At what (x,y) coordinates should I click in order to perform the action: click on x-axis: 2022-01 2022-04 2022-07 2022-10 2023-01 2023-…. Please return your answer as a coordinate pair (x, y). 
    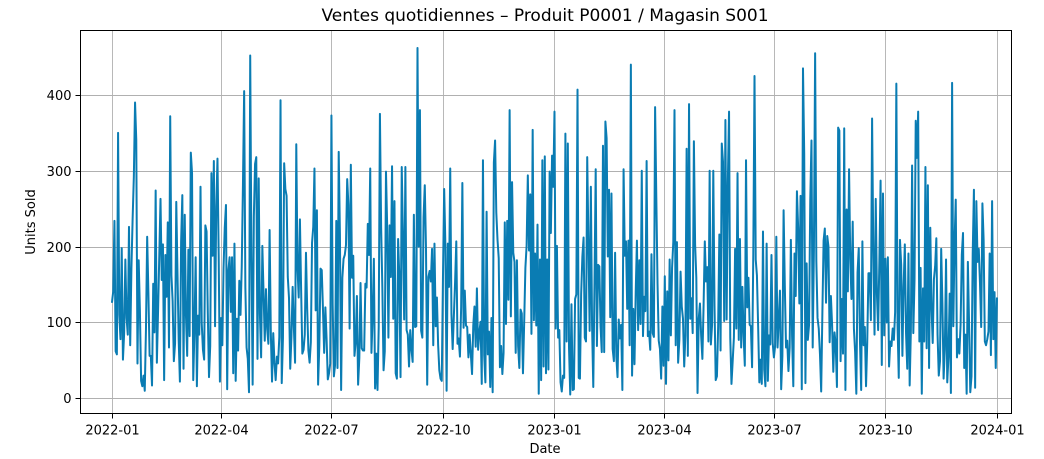
    Looking at the image, I should click on (555, 426).